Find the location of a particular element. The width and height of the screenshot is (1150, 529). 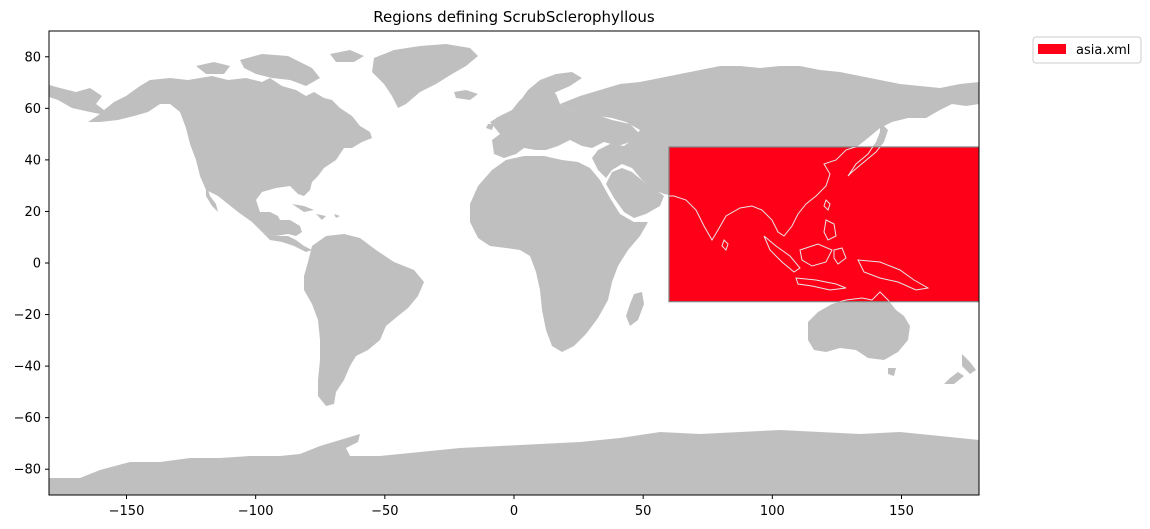

x-tick-label: 100 is located at coordinates (772, 511).